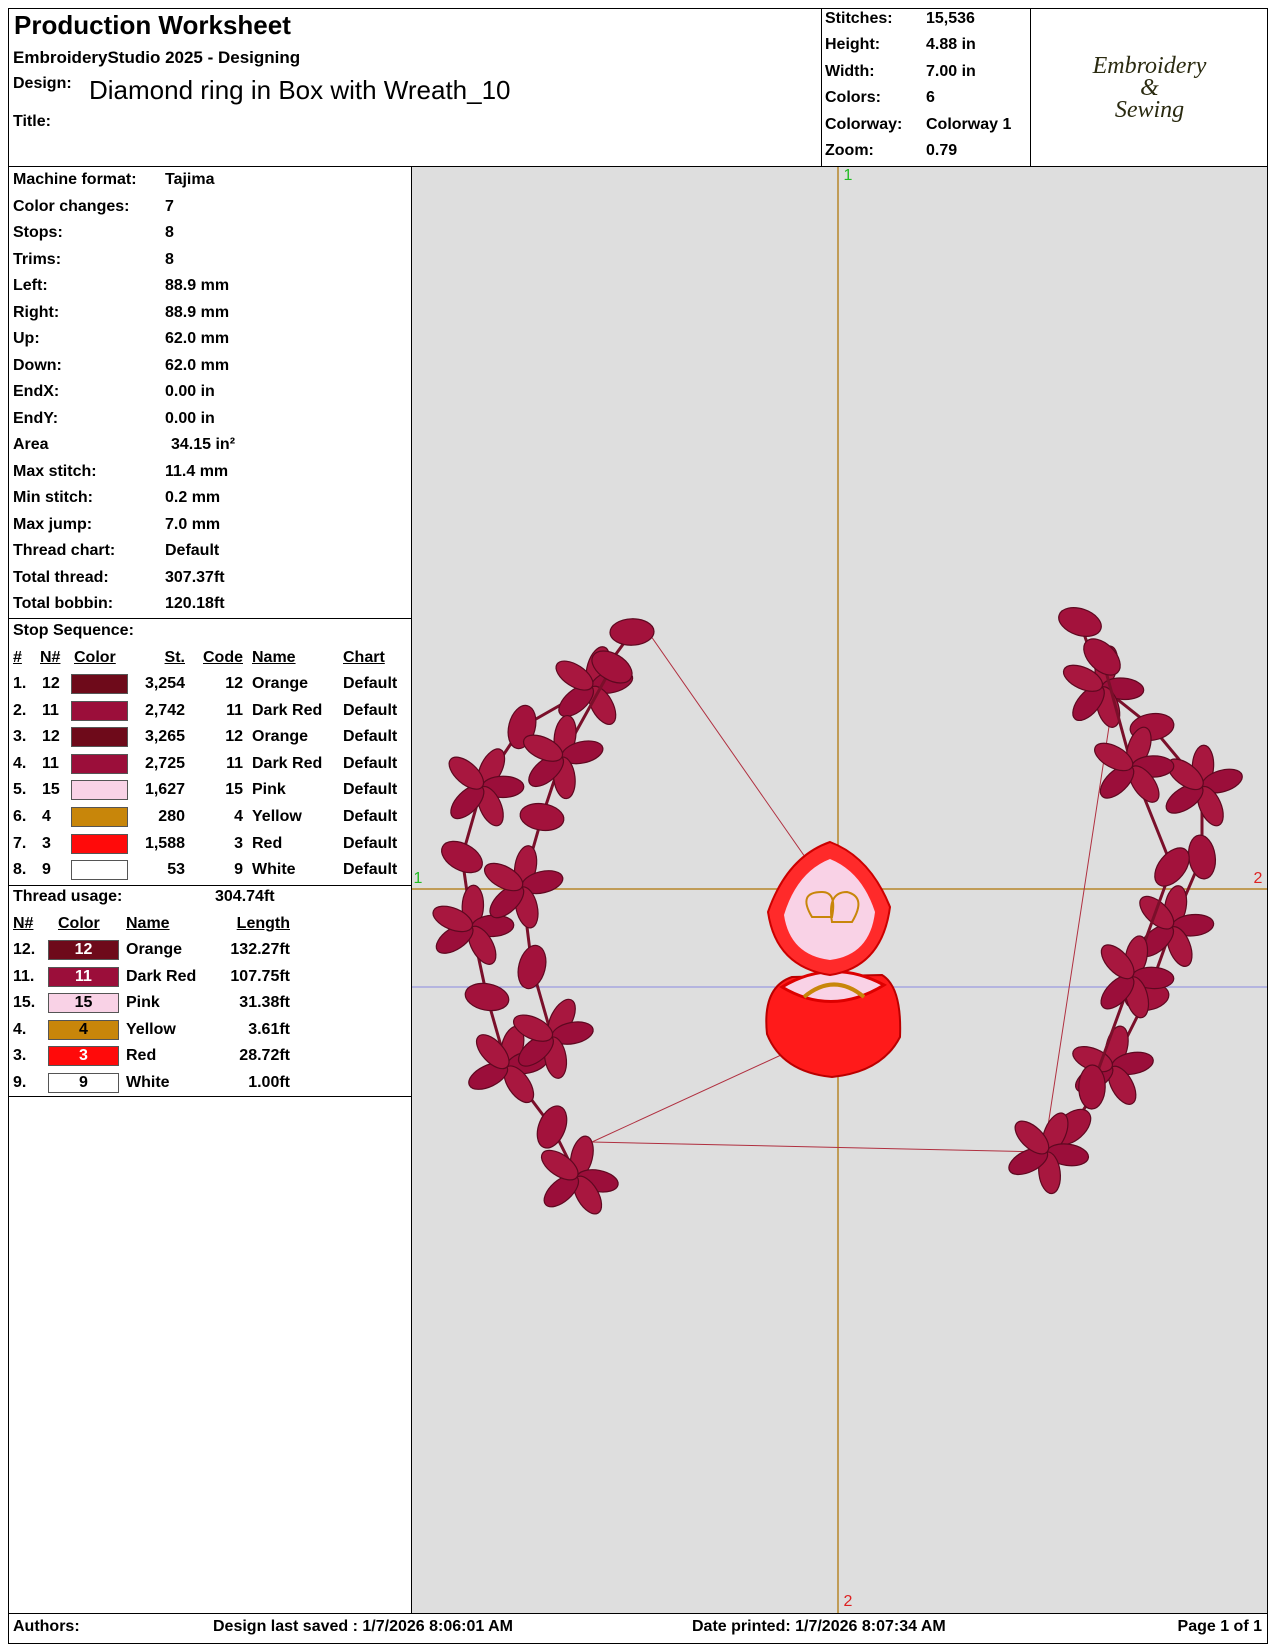 This screenshot has width=1275, height=1650. What do you see at coordinates (169, 232) in the screenshot?
I see `info-value: 8` at bounding box center [169, 232].